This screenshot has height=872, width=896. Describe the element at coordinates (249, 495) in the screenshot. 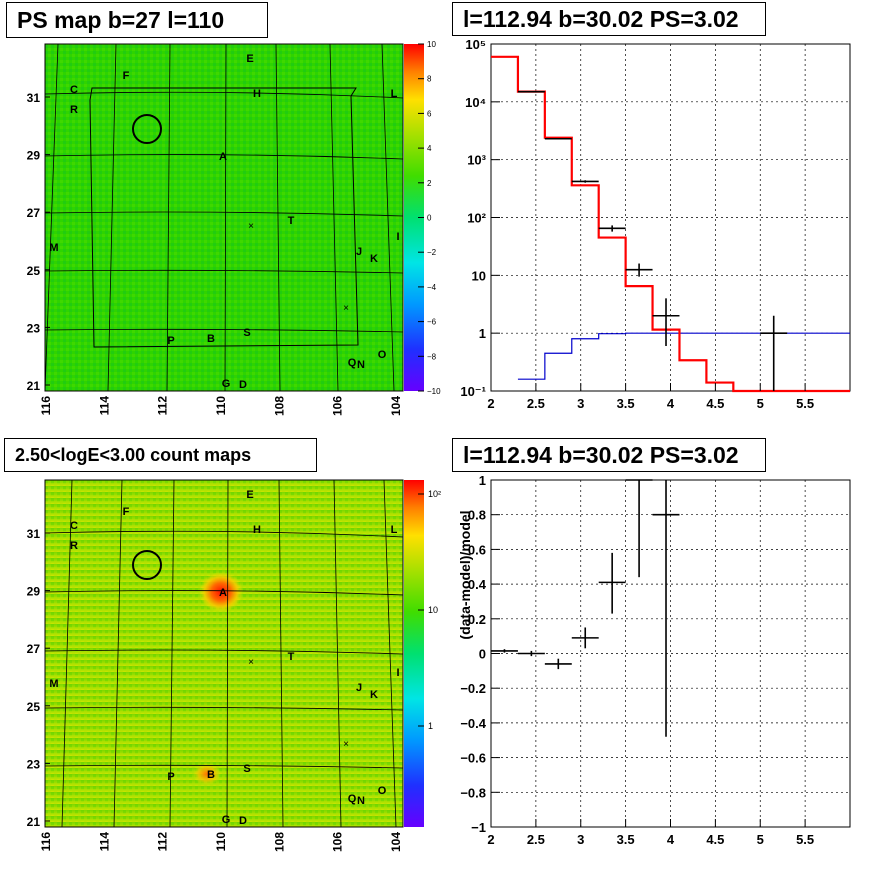

I see `count-map-source-label: E` at that location.